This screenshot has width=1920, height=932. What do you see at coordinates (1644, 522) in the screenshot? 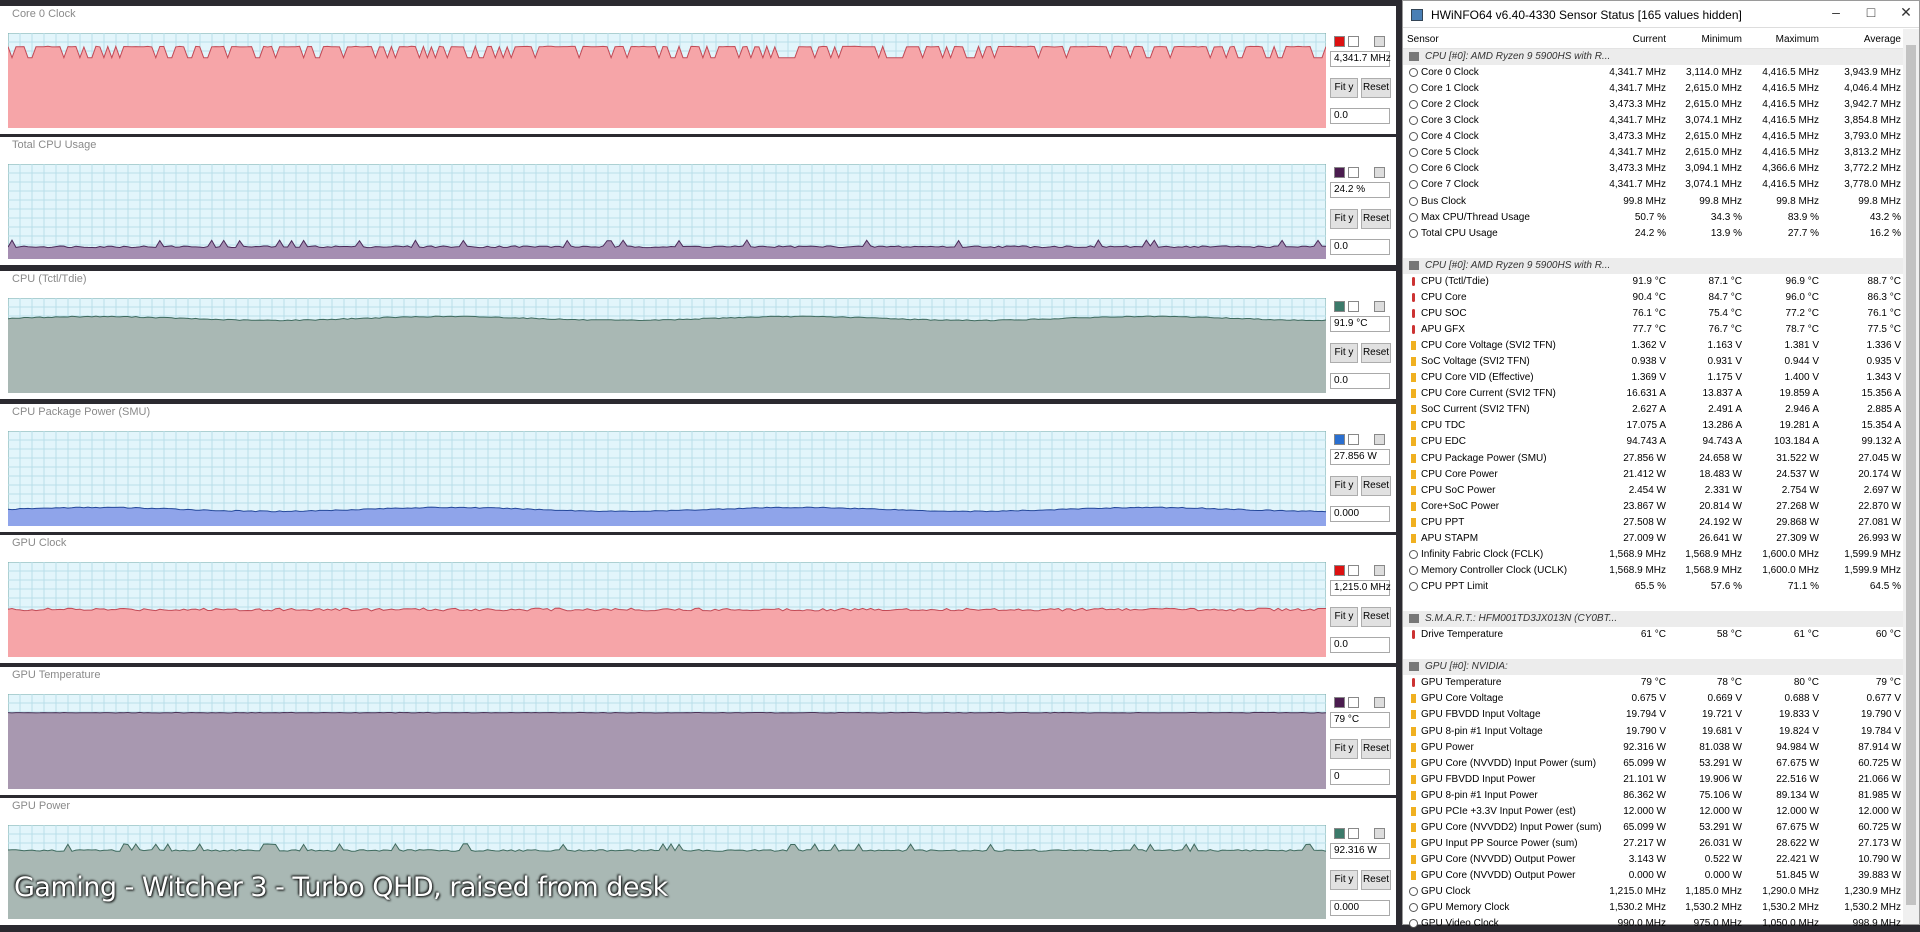
I see `sensor-value: 27.508 W` at bounding box center [1644, 522].